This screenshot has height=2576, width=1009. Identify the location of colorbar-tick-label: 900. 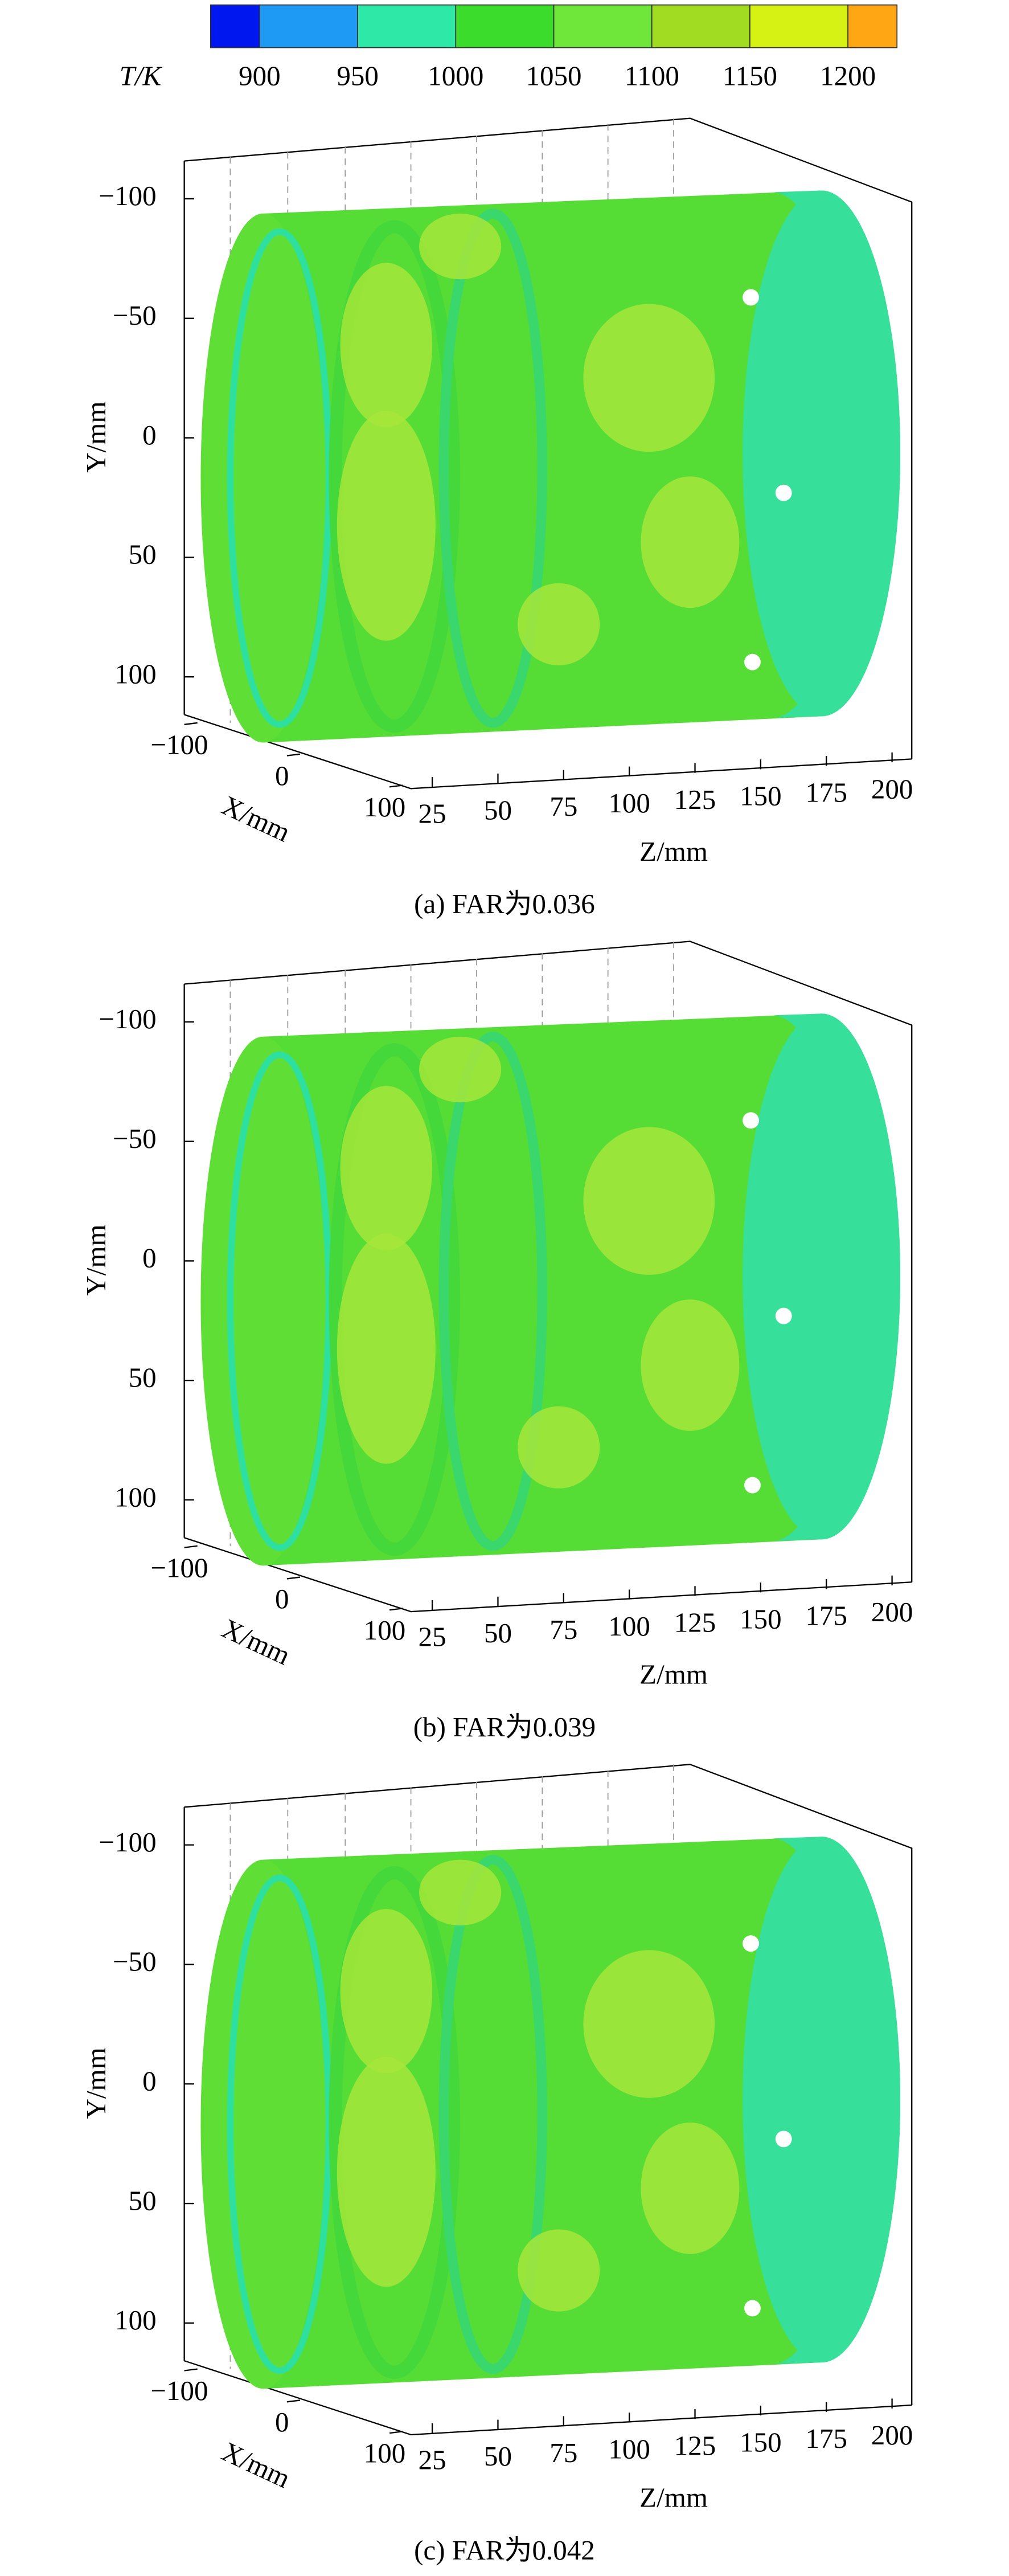
(260, 76).